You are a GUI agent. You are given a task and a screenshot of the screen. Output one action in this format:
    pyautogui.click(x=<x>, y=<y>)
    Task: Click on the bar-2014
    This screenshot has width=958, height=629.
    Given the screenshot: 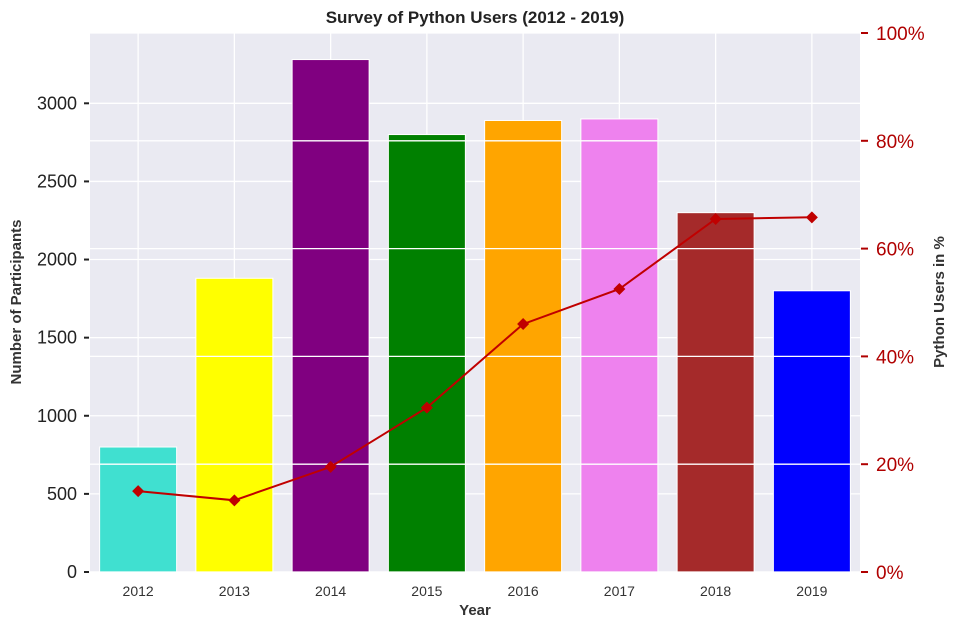 What is the action you would take?
    pyautogui.click(x=330, y=316)
    